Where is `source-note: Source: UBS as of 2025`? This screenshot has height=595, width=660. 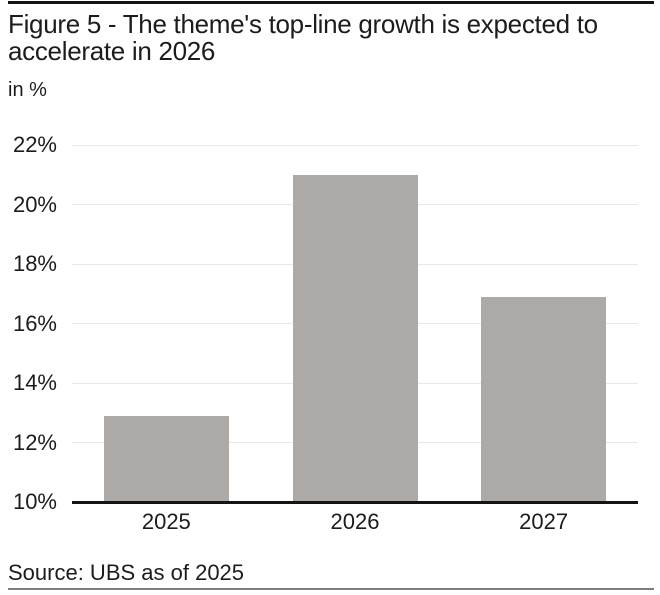 source-note: Source: UBS as of 2025 is located at coordinates (126, 572).